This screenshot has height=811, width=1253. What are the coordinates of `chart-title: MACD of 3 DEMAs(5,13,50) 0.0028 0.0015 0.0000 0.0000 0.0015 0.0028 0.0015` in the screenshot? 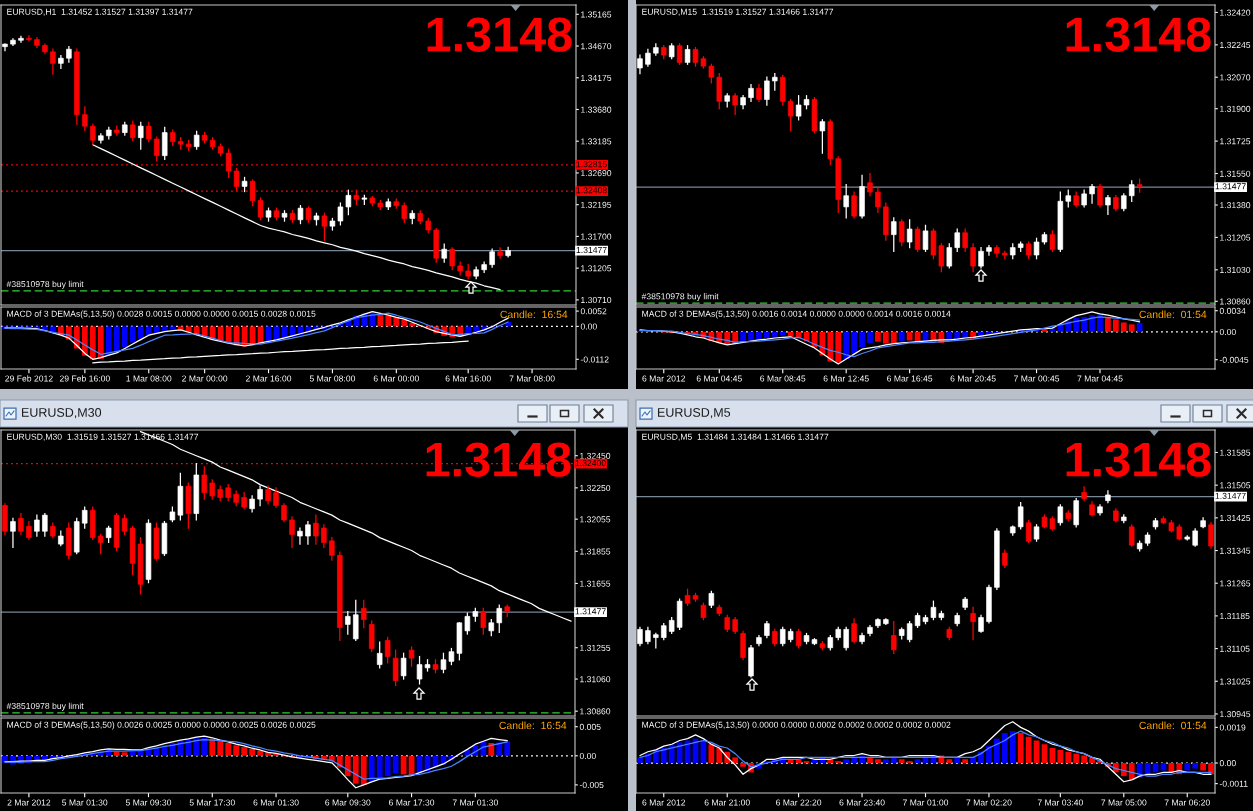 It's located at (161, 314).